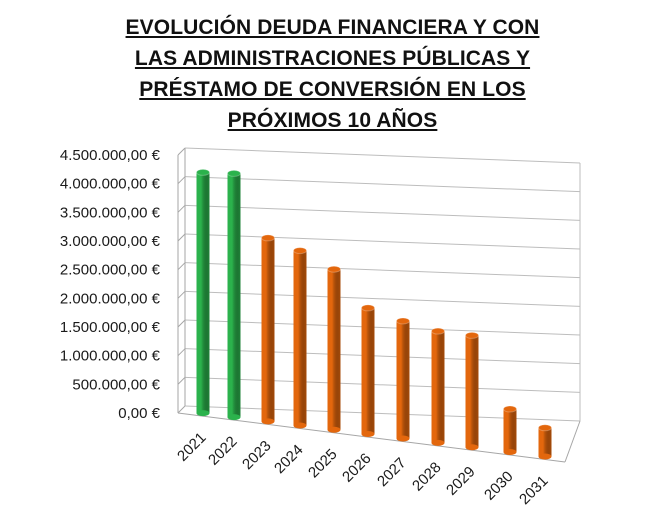 The width and height of the screenshot is (665, 523). Describe the element at coordinates (110, 241) in the screenshot. I see `y-tick-label: 3.000.000,00 €` at that location.